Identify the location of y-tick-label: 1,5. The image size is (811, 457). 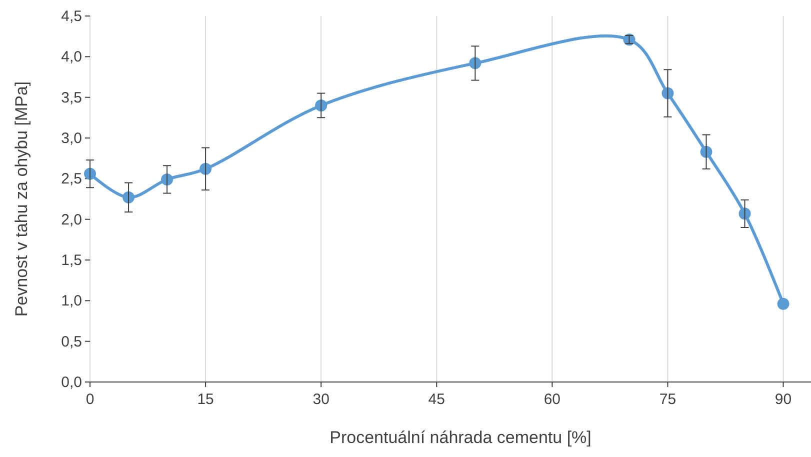
(71, 260).